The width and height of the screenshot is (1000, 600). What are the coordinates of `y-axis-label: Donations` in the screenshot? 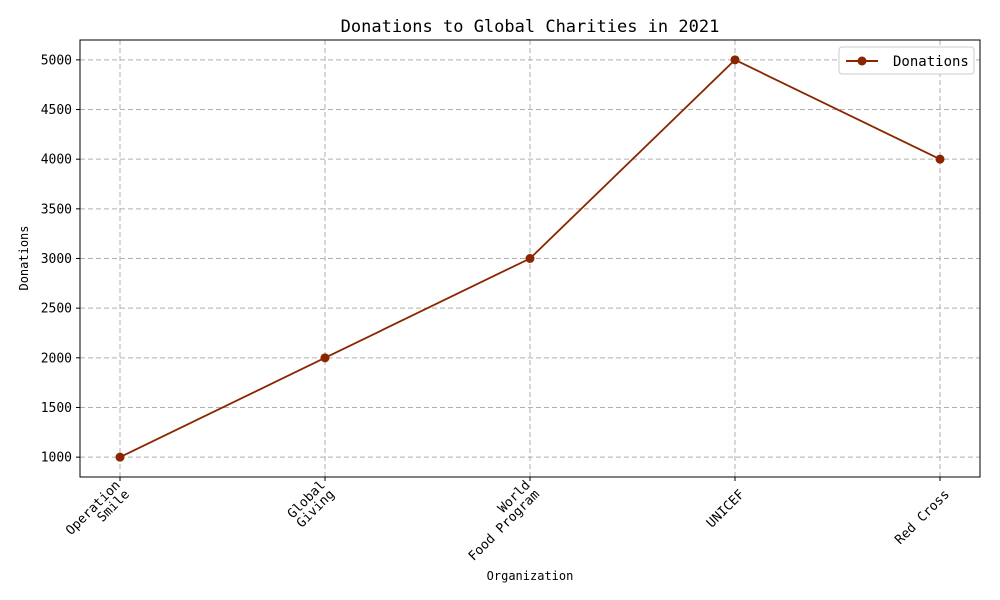 It's located at (24, 257).